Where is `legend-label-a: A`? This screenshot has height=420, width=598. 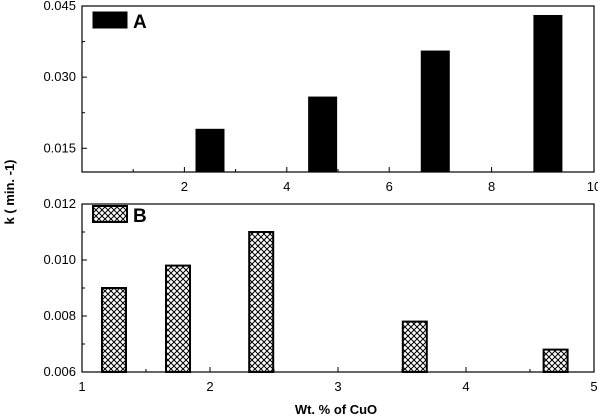
legend-label-a: A is located at coordinates (140, 22).